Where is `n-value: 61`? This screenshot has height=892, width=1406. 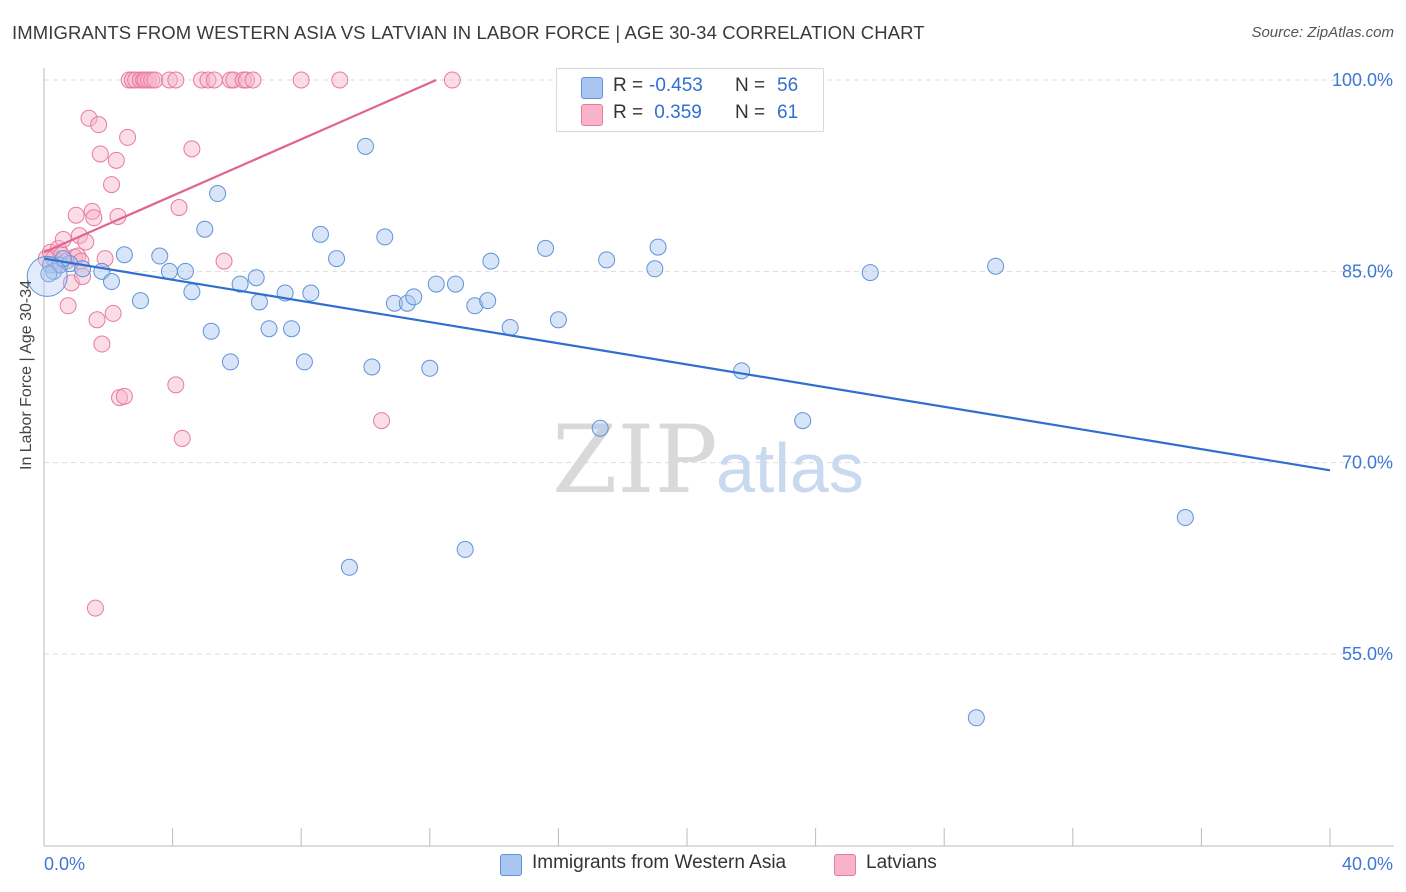 n-value: 61 is located at coordinates (788, 112).